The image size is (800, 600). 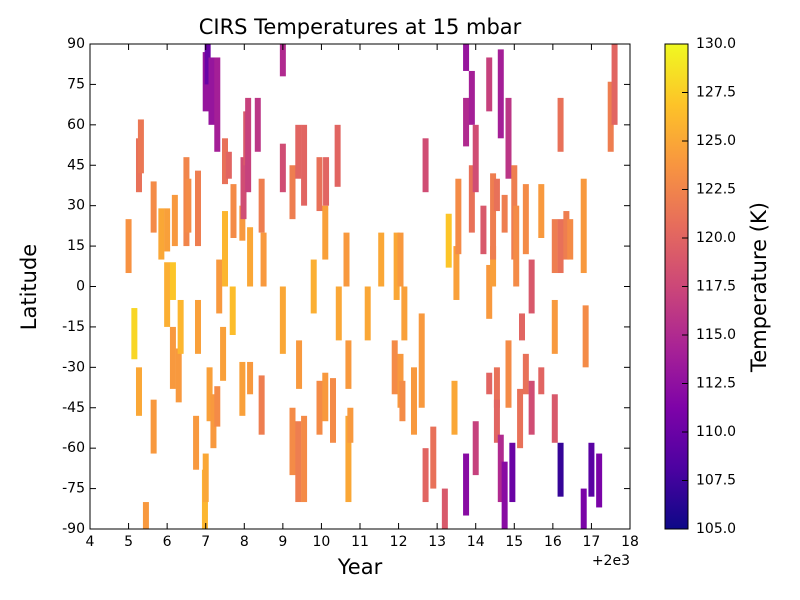 What do you see at coordinates (73, 367) in the screenshot?
I see `y-tick-label: -30` at bounding box center [73, 367].